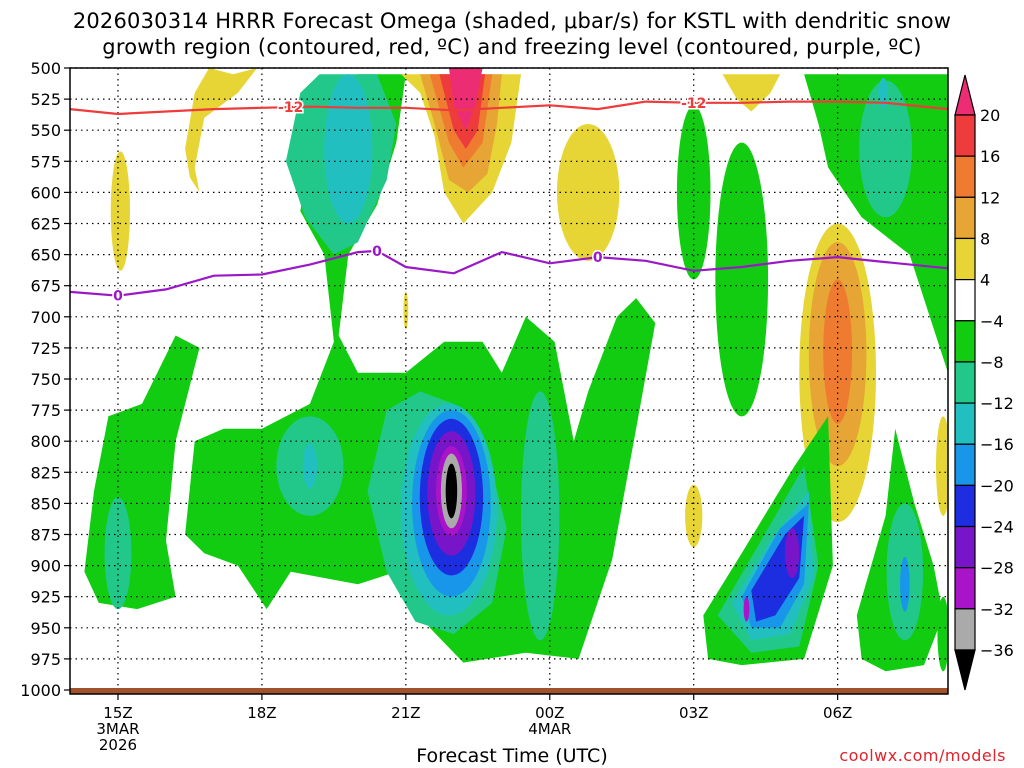 The height and width of the screenshot is (768, 1024). What do you see at coordinates (45, 535) in the screenshot?
I see `y-tick-label: 875` at bounding box center [45, 535].